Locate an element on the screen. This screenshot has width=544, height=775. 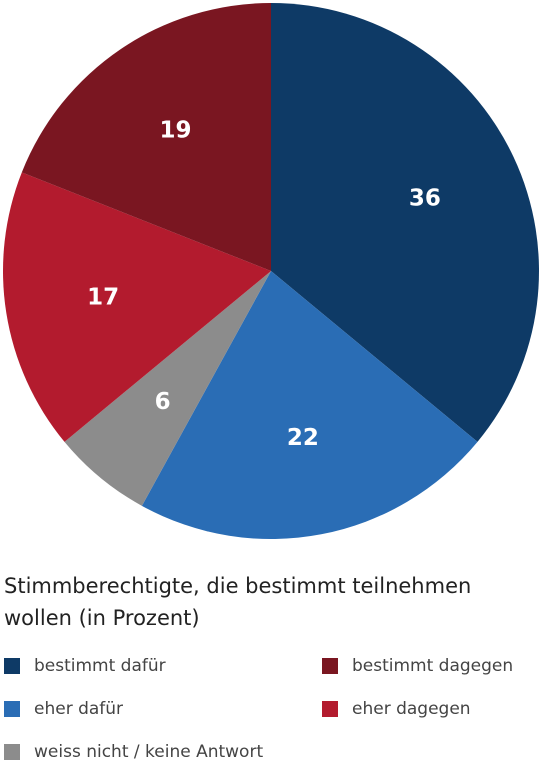
data-label-eher-dagegen: 17 is located at coordinates (103, 298).